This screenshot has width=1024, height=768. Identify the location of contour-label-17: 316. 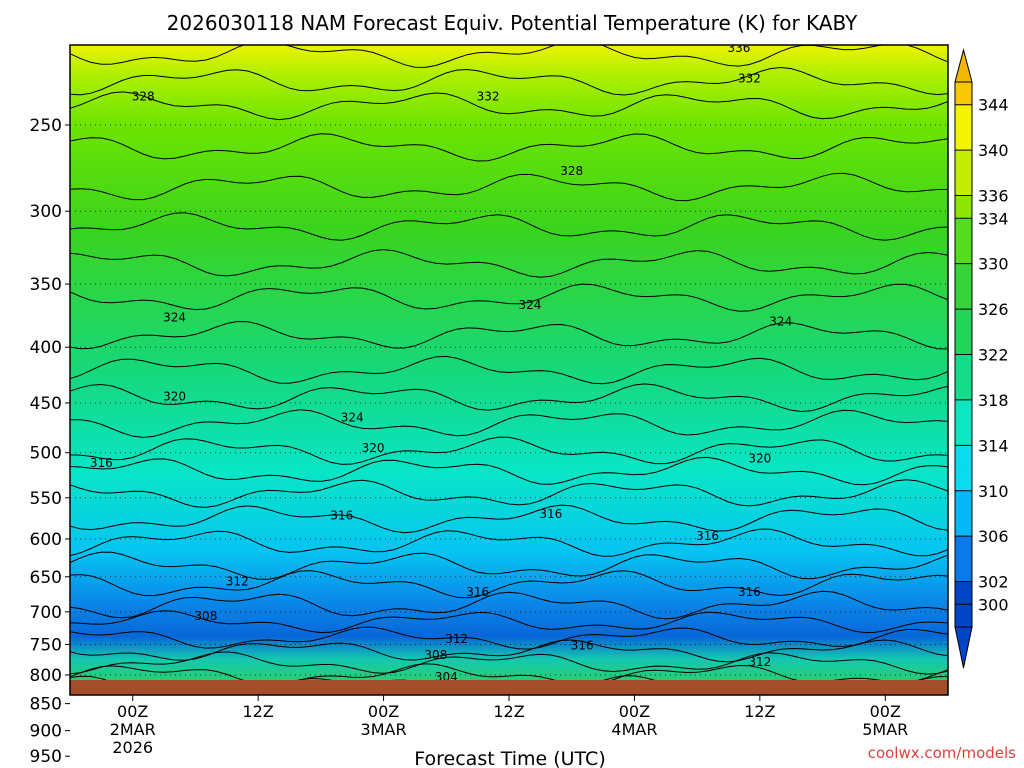
(477, 592).